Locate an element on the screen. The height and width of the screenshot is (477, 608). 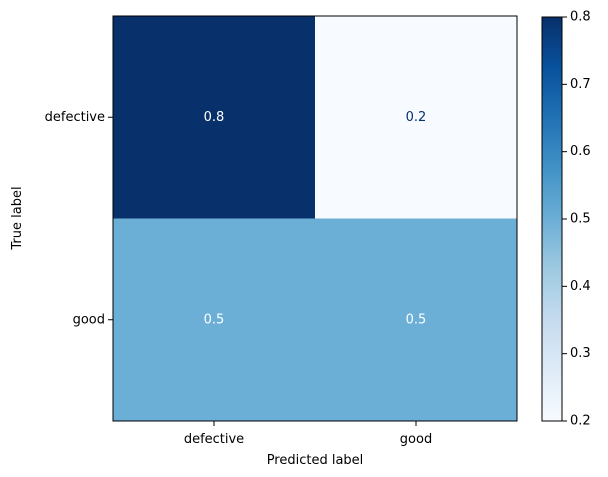
y-axis-label: True label is located at coordinates (17, 218).